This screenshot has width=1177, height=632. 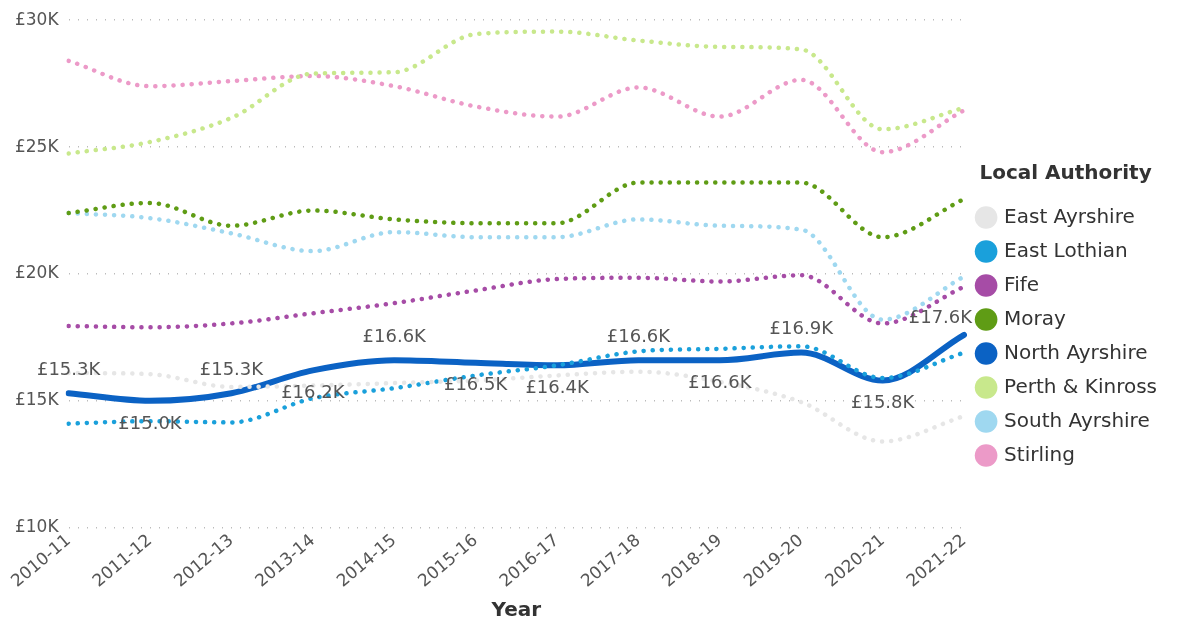 I want to click on data-label: £17.6K, so click(x=941, y=316).